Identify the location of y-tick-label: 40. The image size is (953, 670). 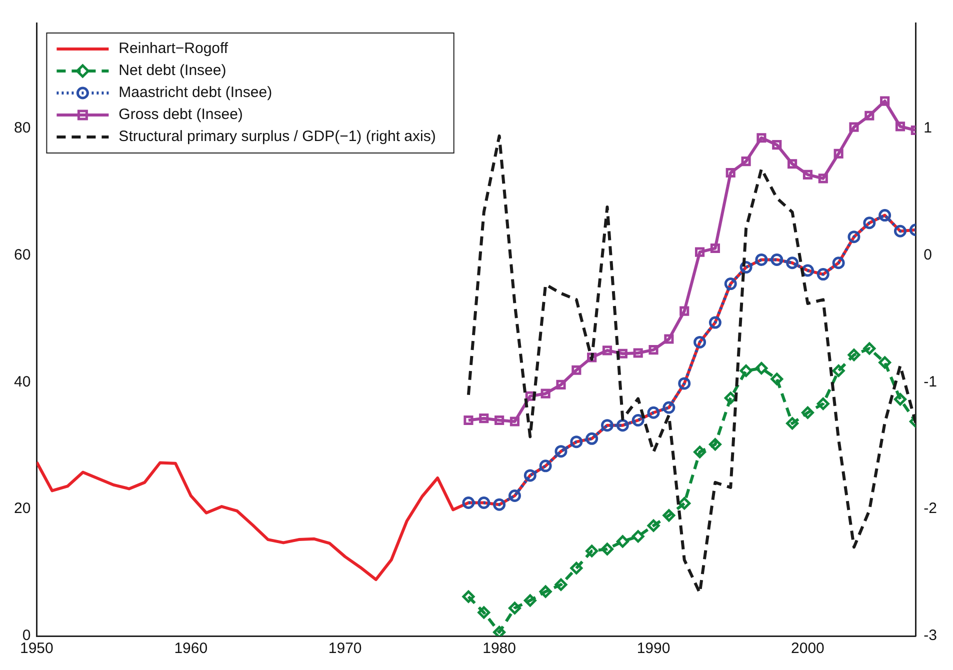
(22, 381).